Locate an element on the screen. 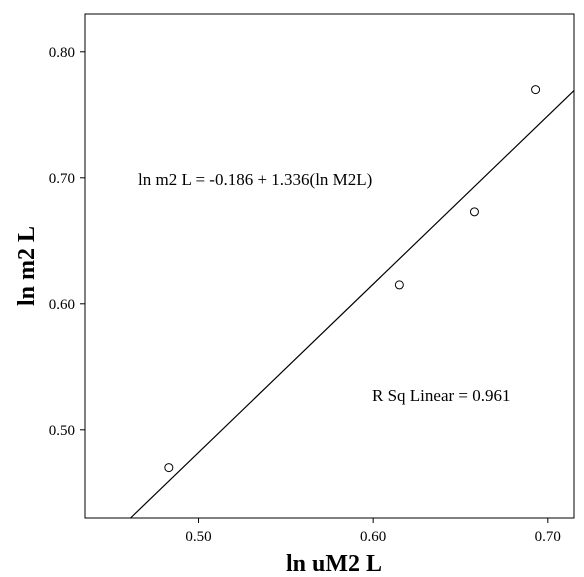 Image resolution: width=584 pixels, height=577 pixels. y-axis-title: ln m2 L is located at coordinates (27, 266).